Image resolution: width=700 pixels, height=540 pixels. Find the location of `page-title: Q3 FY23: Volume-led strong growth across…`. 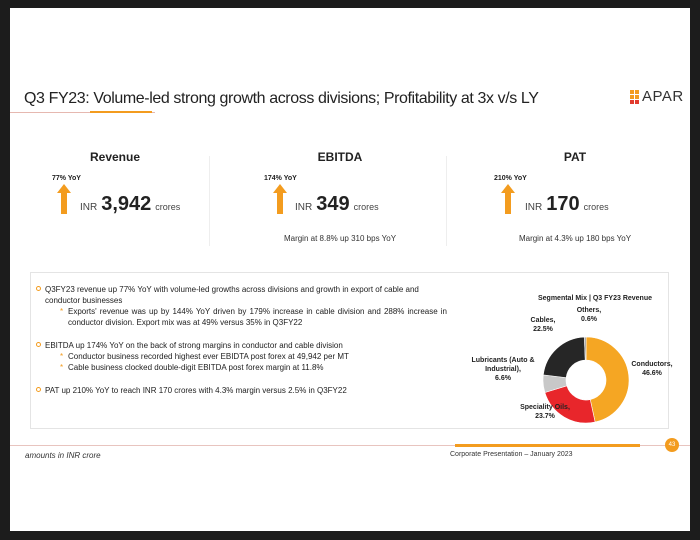

page-title: Q3 FY23: Volume-led strong growth across… is located at coordinates (281, 98).